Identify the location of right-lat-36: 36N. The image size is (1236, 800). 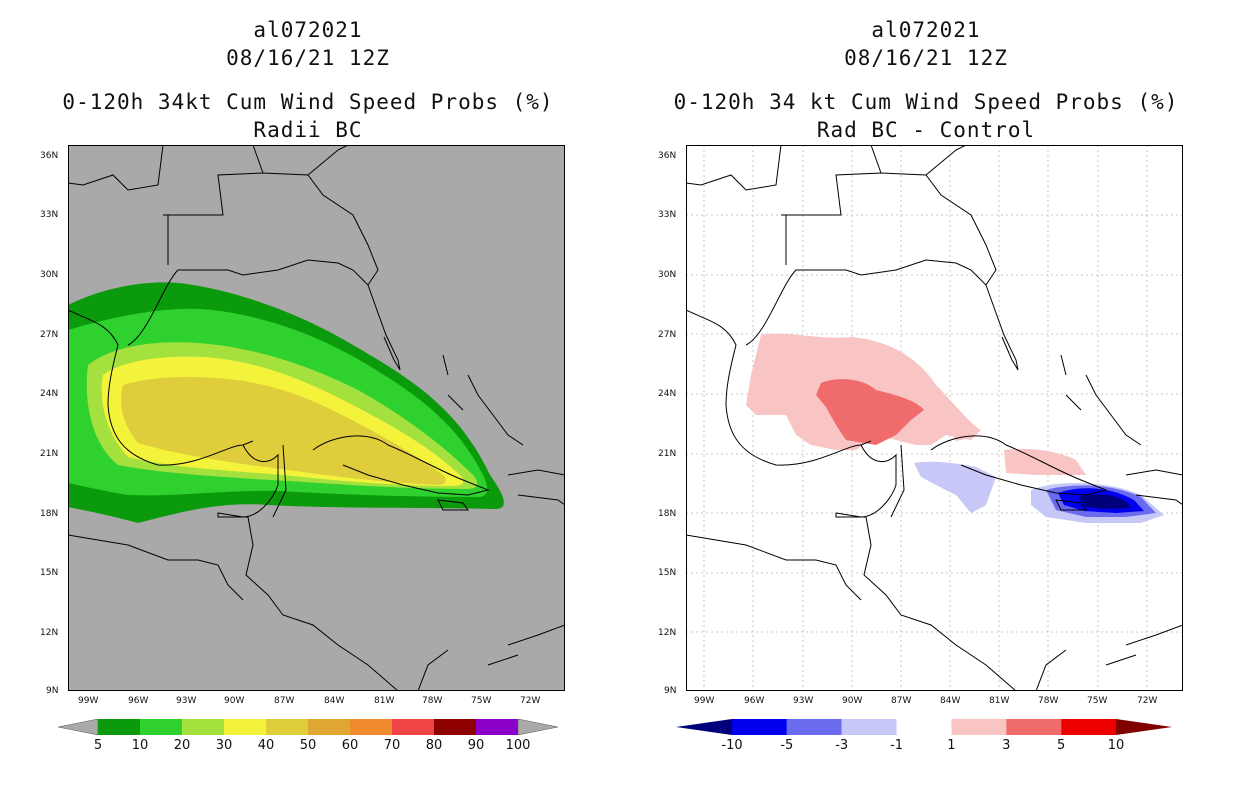
(667, 156).